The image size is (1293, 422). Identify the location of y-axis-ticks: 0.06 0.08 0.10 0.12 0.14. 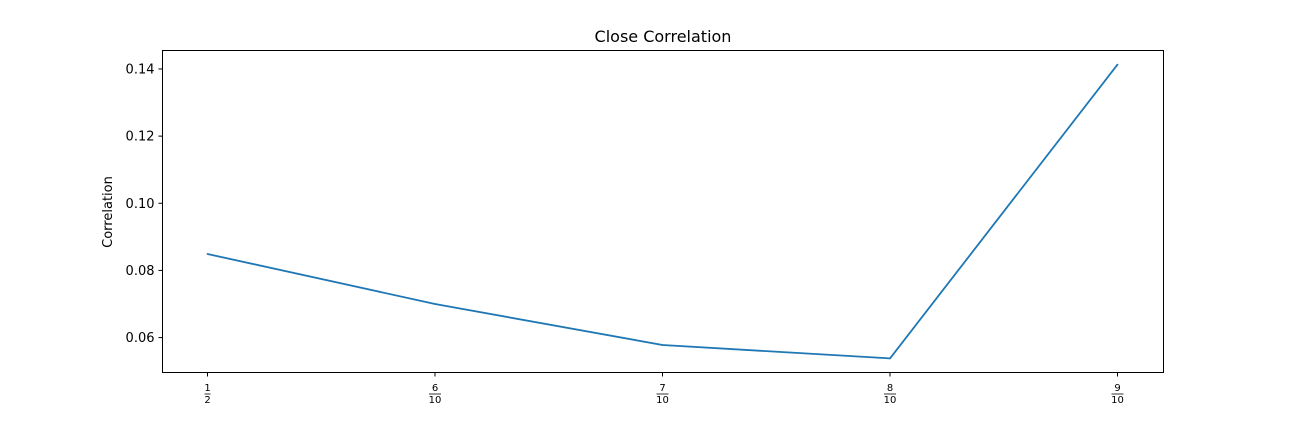
(144, 204).